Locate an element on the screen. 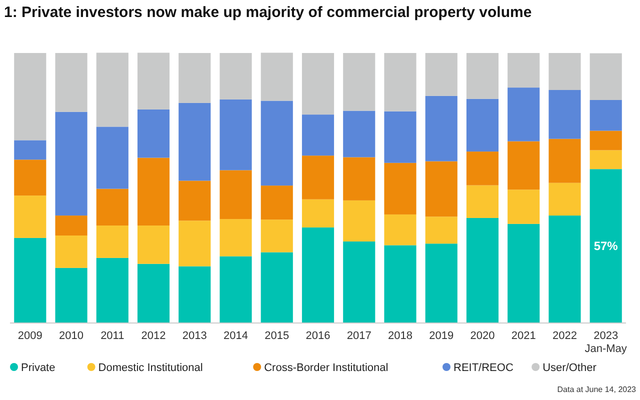 This screenshot has width=640, height=400. text: Data at June 14, 2023 is located at coordinates (597, 389).